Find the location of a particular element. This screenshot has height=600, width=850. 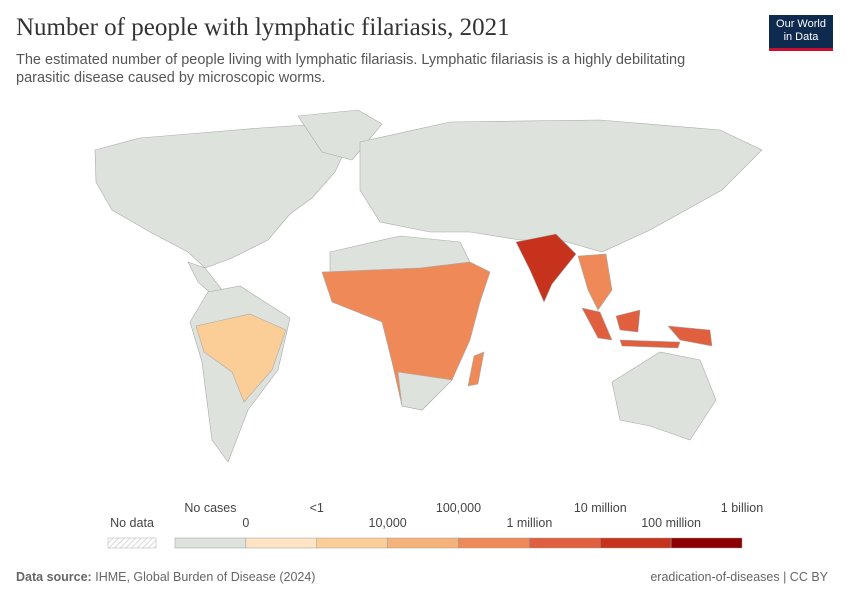

legend-label: 10 million is located at coordinates (600, 508).